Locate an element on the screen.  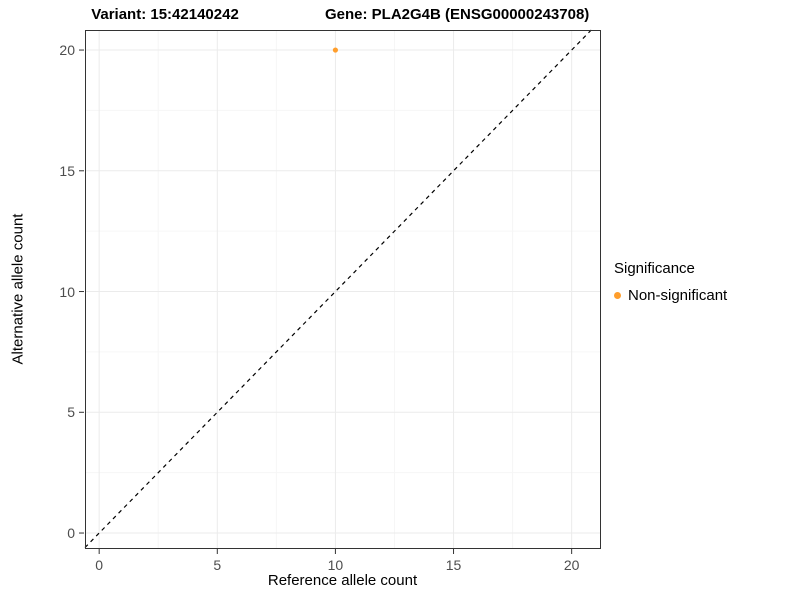
x-tick-label: 15 is located at coordinates (453, 565).